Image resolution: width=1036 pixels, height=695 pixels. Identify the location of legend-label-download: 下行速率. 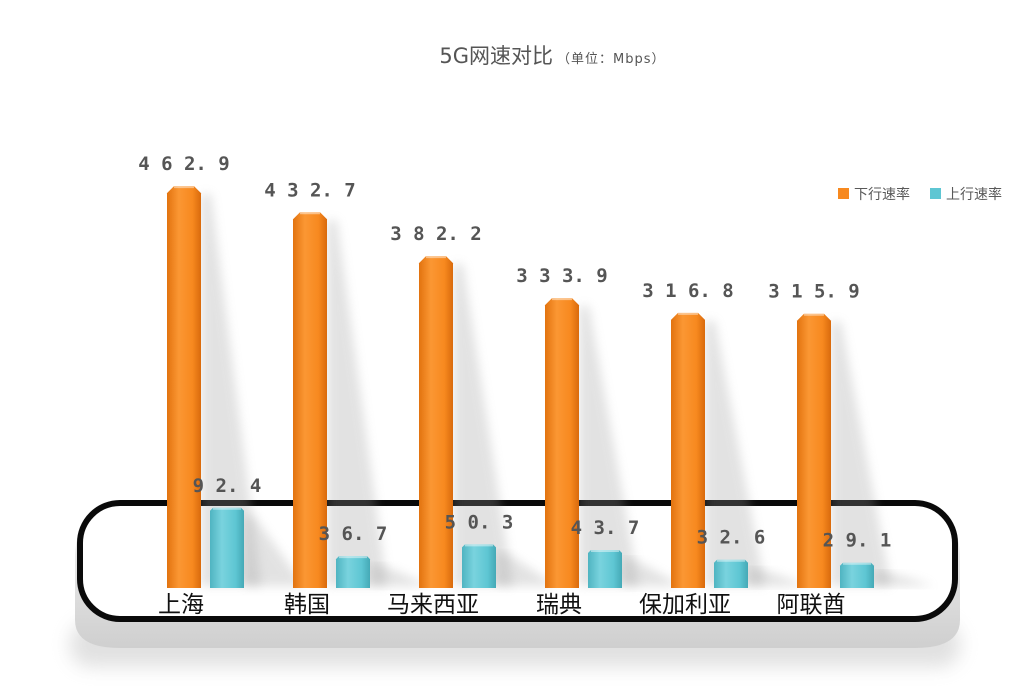
(882, 194).